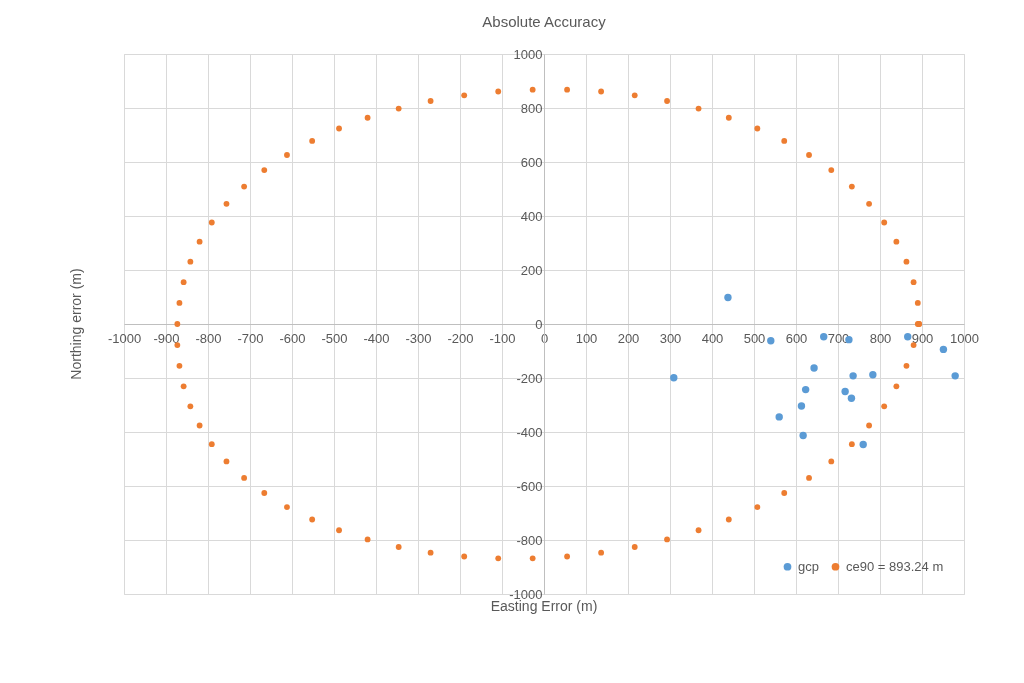 The height and width of the screenshot is (683, 1024). I want to click on x-tick-label: -400, so click(376, 338).